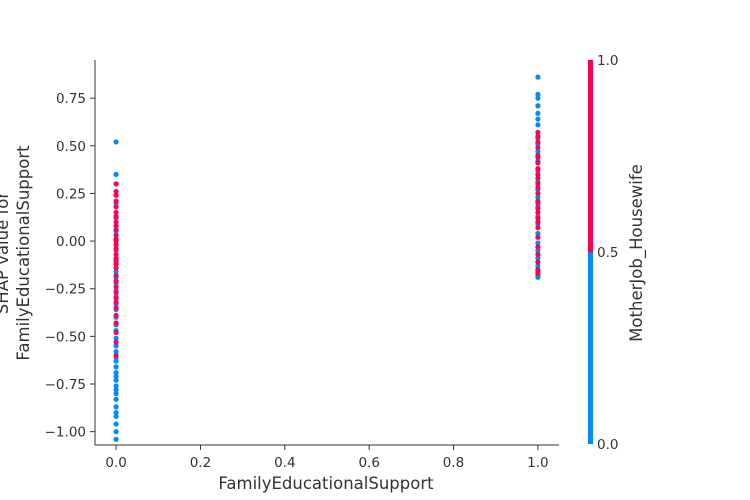 The image size is (750, 500). Describe the element at coordinates (71, 242) in the screenshot. I see `y-tick-label: 0.00` at that location.